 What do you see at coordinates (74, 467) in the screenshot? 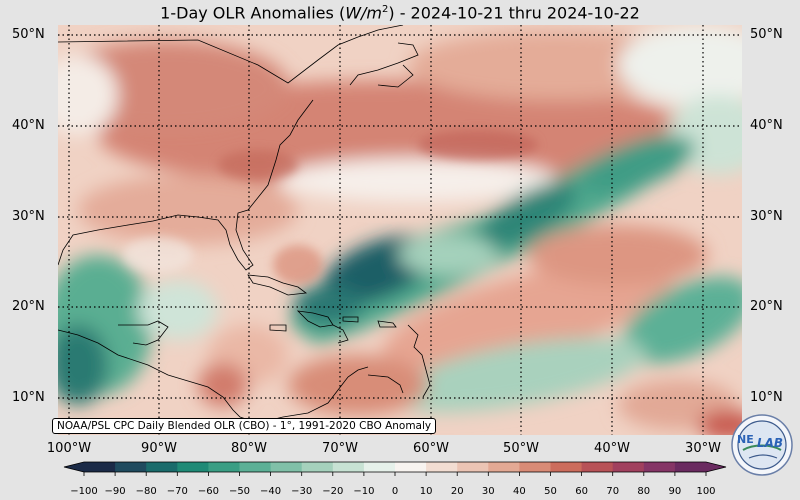
I see `colorbar-extend-low` at bounding box center [74, 467].